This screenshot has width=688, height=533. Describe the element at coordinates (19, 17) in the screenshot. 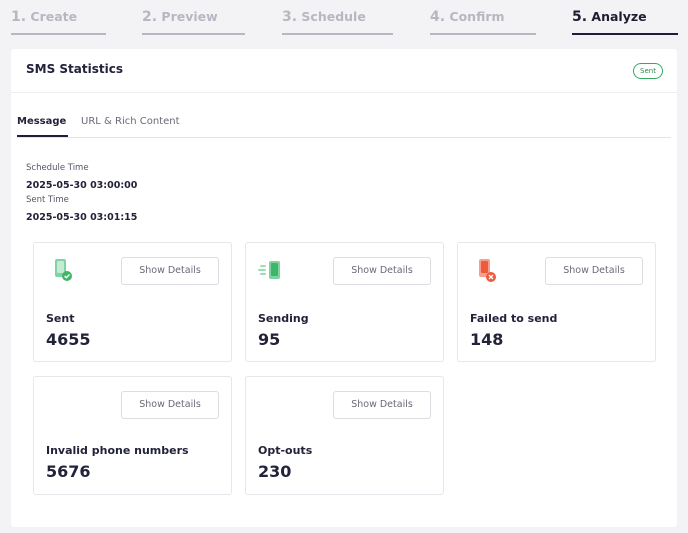

I see `step-number: 1.` at that location.